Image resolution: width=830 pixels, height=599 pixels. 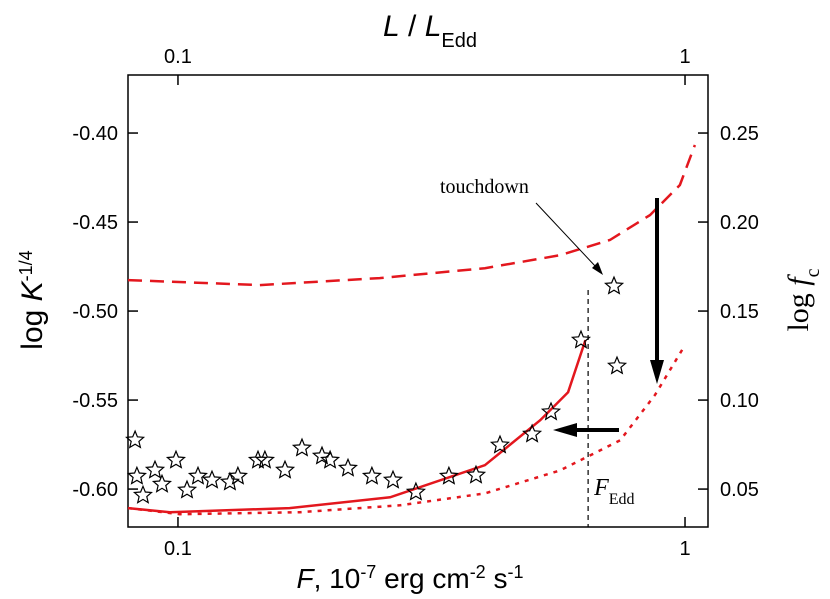 What do you see at coordinates (32, 290) in the screenshot?
I see `y-axis-title-part: K` at bounding box center [32, 290].